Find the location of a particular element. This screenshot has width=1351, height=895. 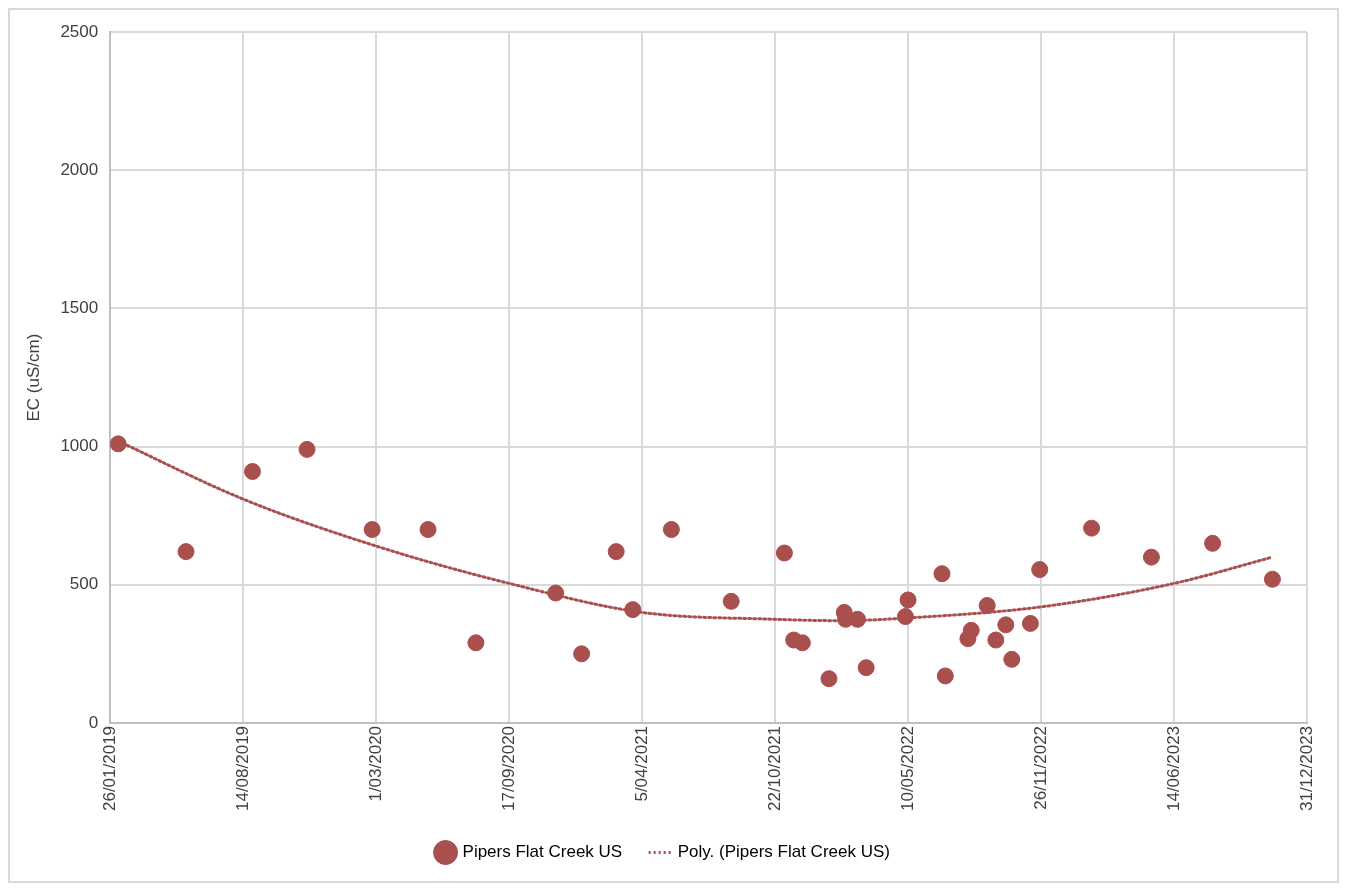

y-tick-label: 0 is located at coordinates (93, 722).